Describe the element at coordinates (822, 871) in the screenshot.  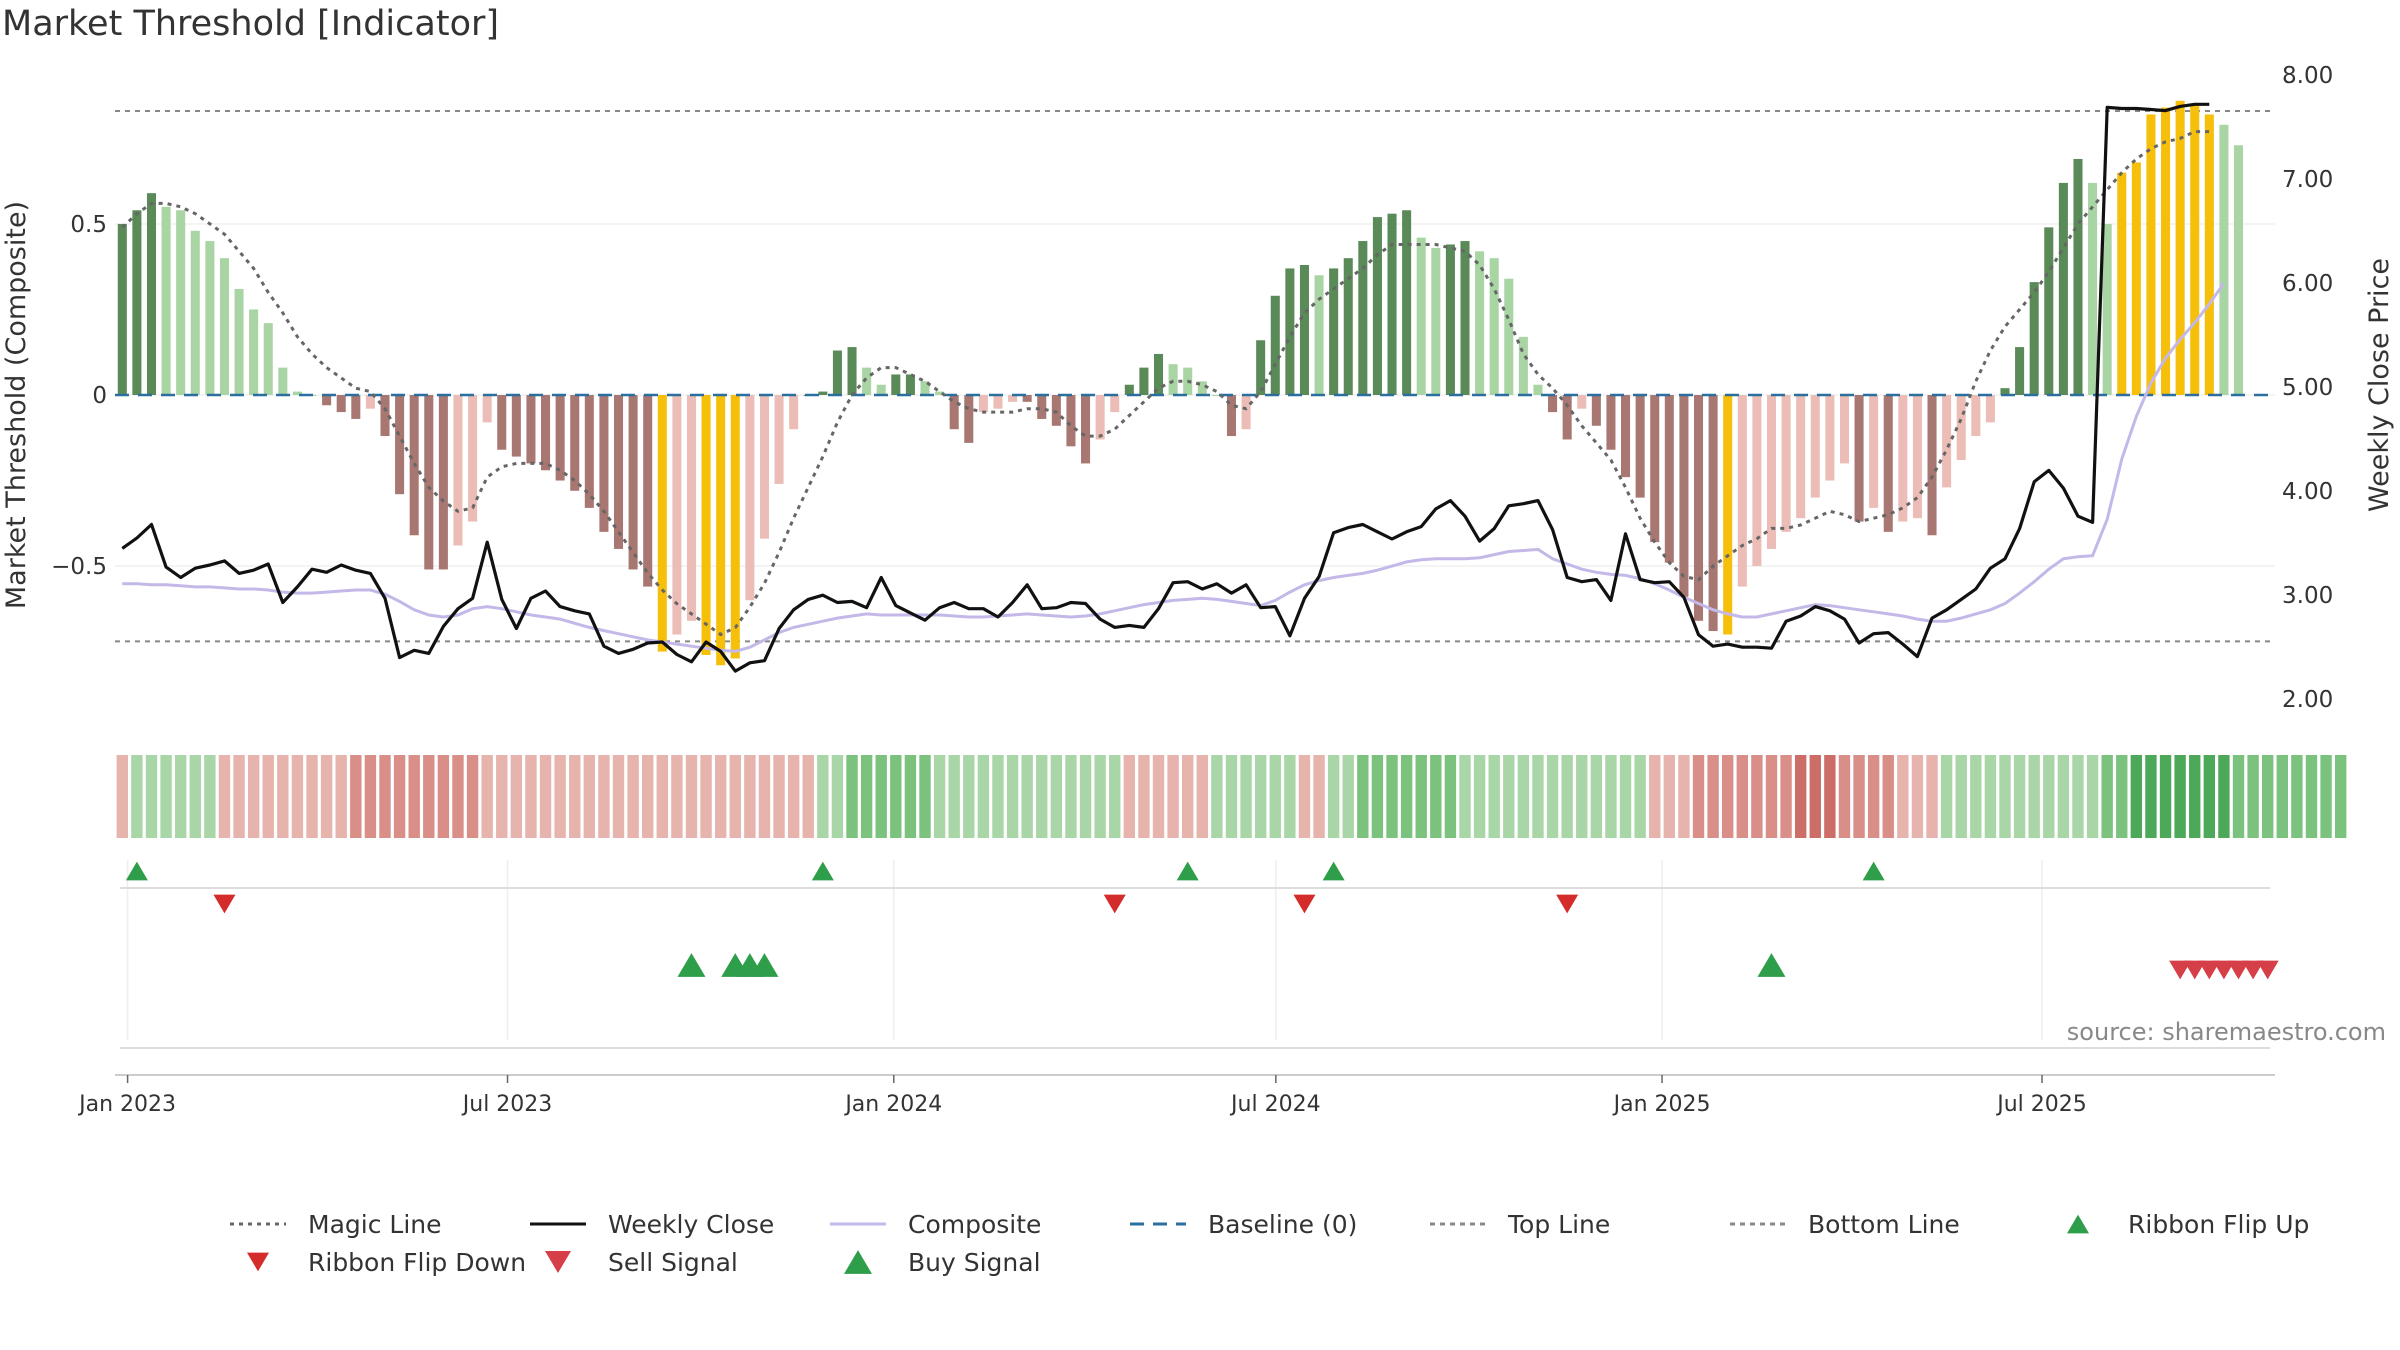
I see `ribbon-flip-up-marker` at that location.